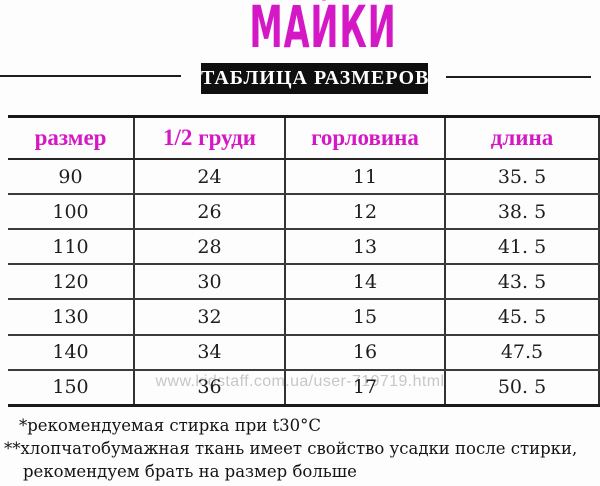  Describe the element at coordinates (365, 352) in the screenshot. I see `table-cell: 16` at that location.